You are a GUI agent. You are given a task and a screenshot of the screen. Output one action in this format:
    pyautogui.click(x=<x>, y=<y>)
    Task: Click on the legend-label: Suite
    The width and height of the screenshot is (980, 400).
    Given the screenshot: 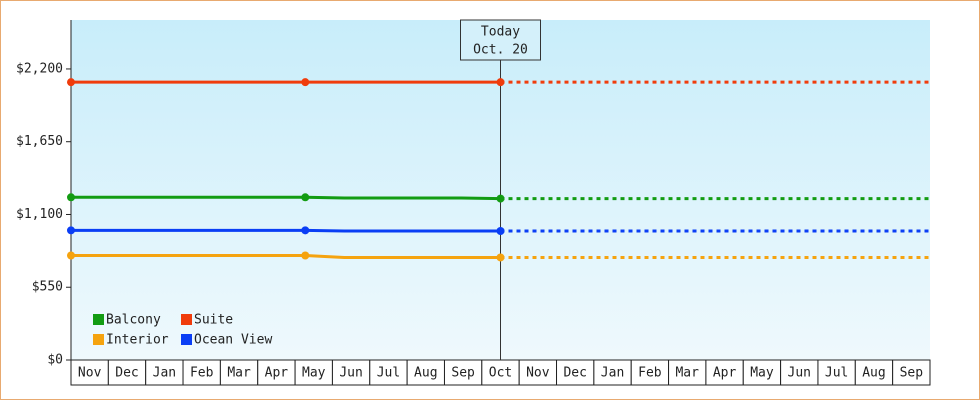 What is the action you would take?
    pyautogui.click(x=213, y=320)
    